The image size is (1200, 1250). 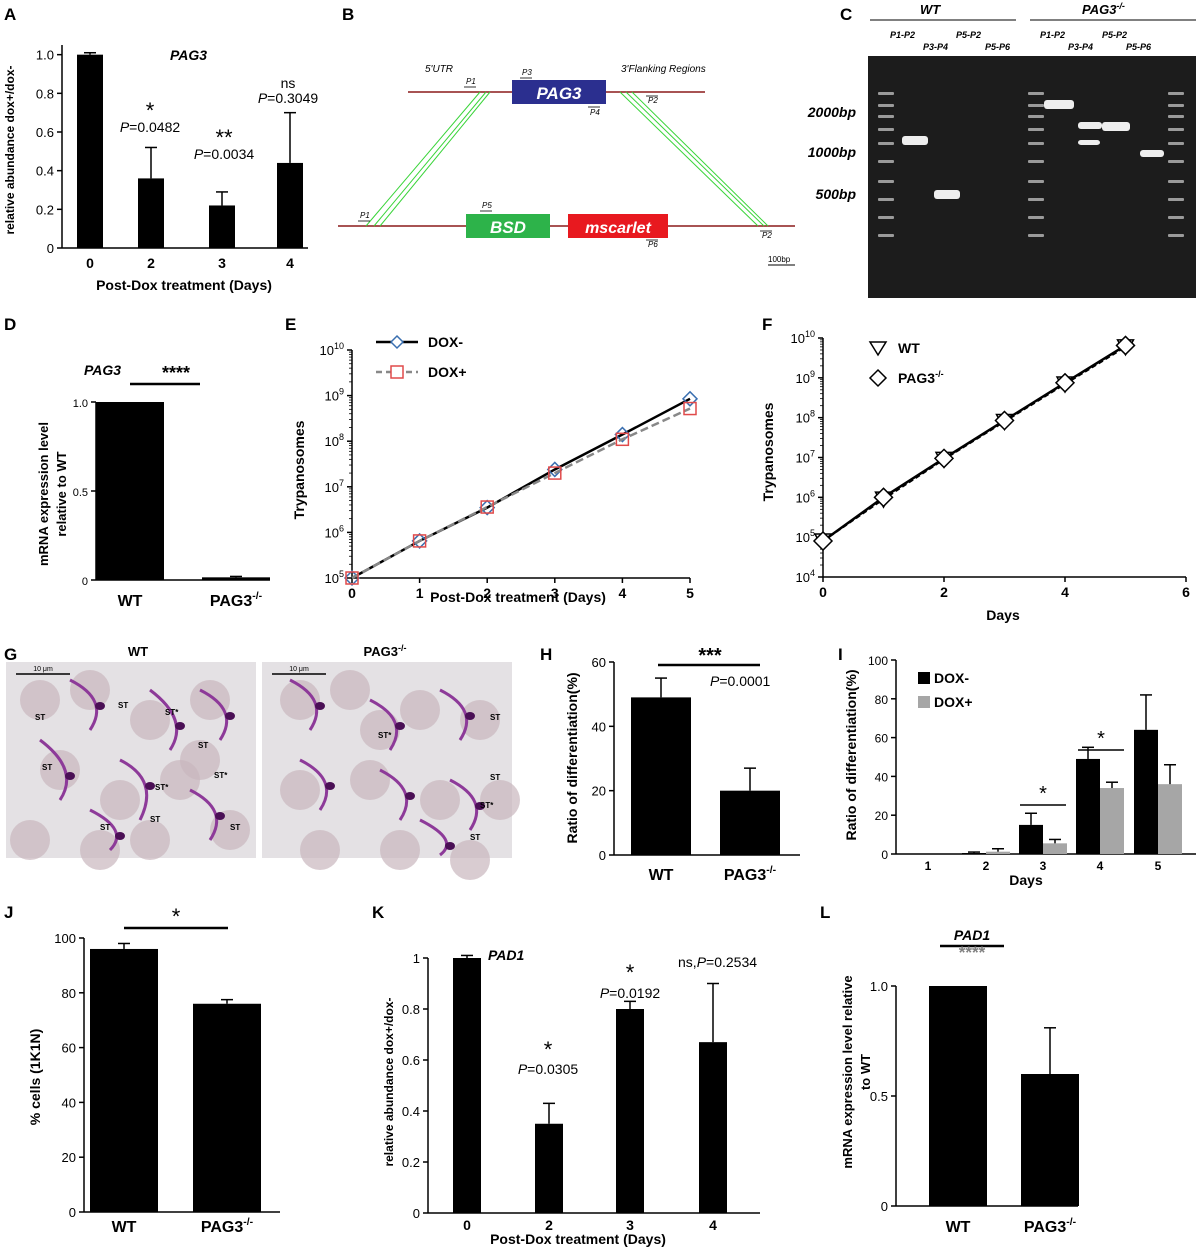 What do you see at coordinates (623, 593) in the screenshot?
I see `panel-e-x-tick-label: 4` at bounding box center [623, 593].